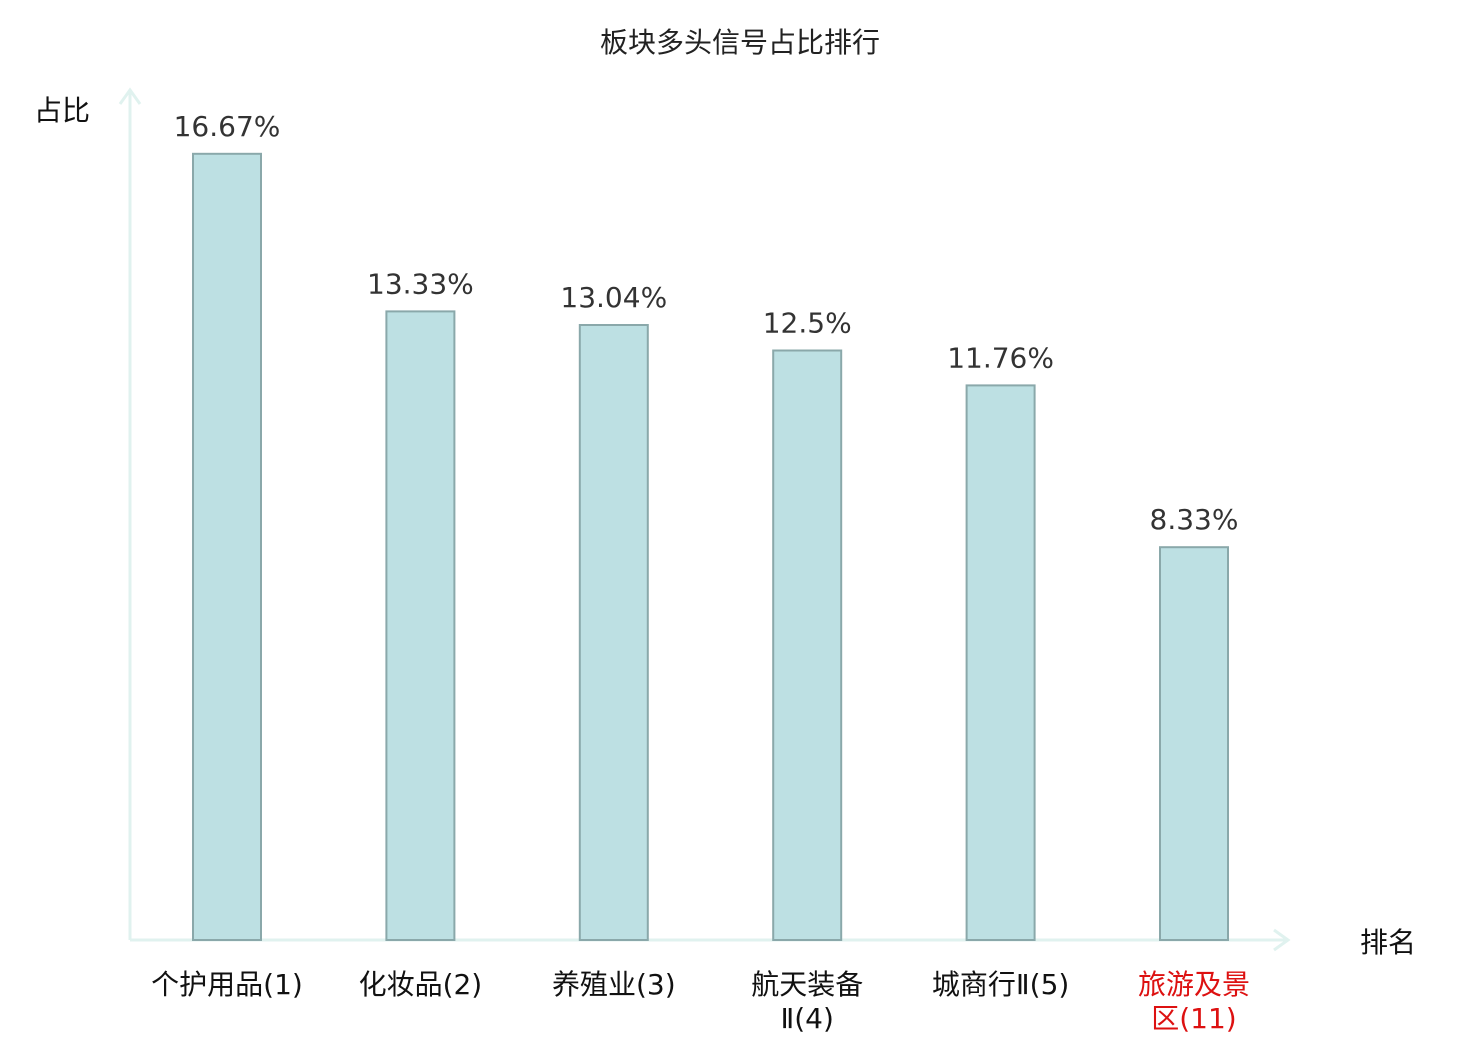 The height and width of the screenshot is (1040, 1480). I want to click on category-label-1: 个护用品(1), so click(227, 984).